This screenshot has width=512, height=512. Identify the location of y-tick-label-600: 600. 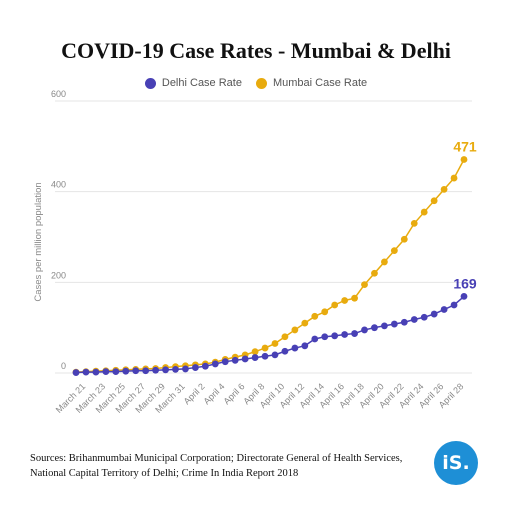
(58, 94).